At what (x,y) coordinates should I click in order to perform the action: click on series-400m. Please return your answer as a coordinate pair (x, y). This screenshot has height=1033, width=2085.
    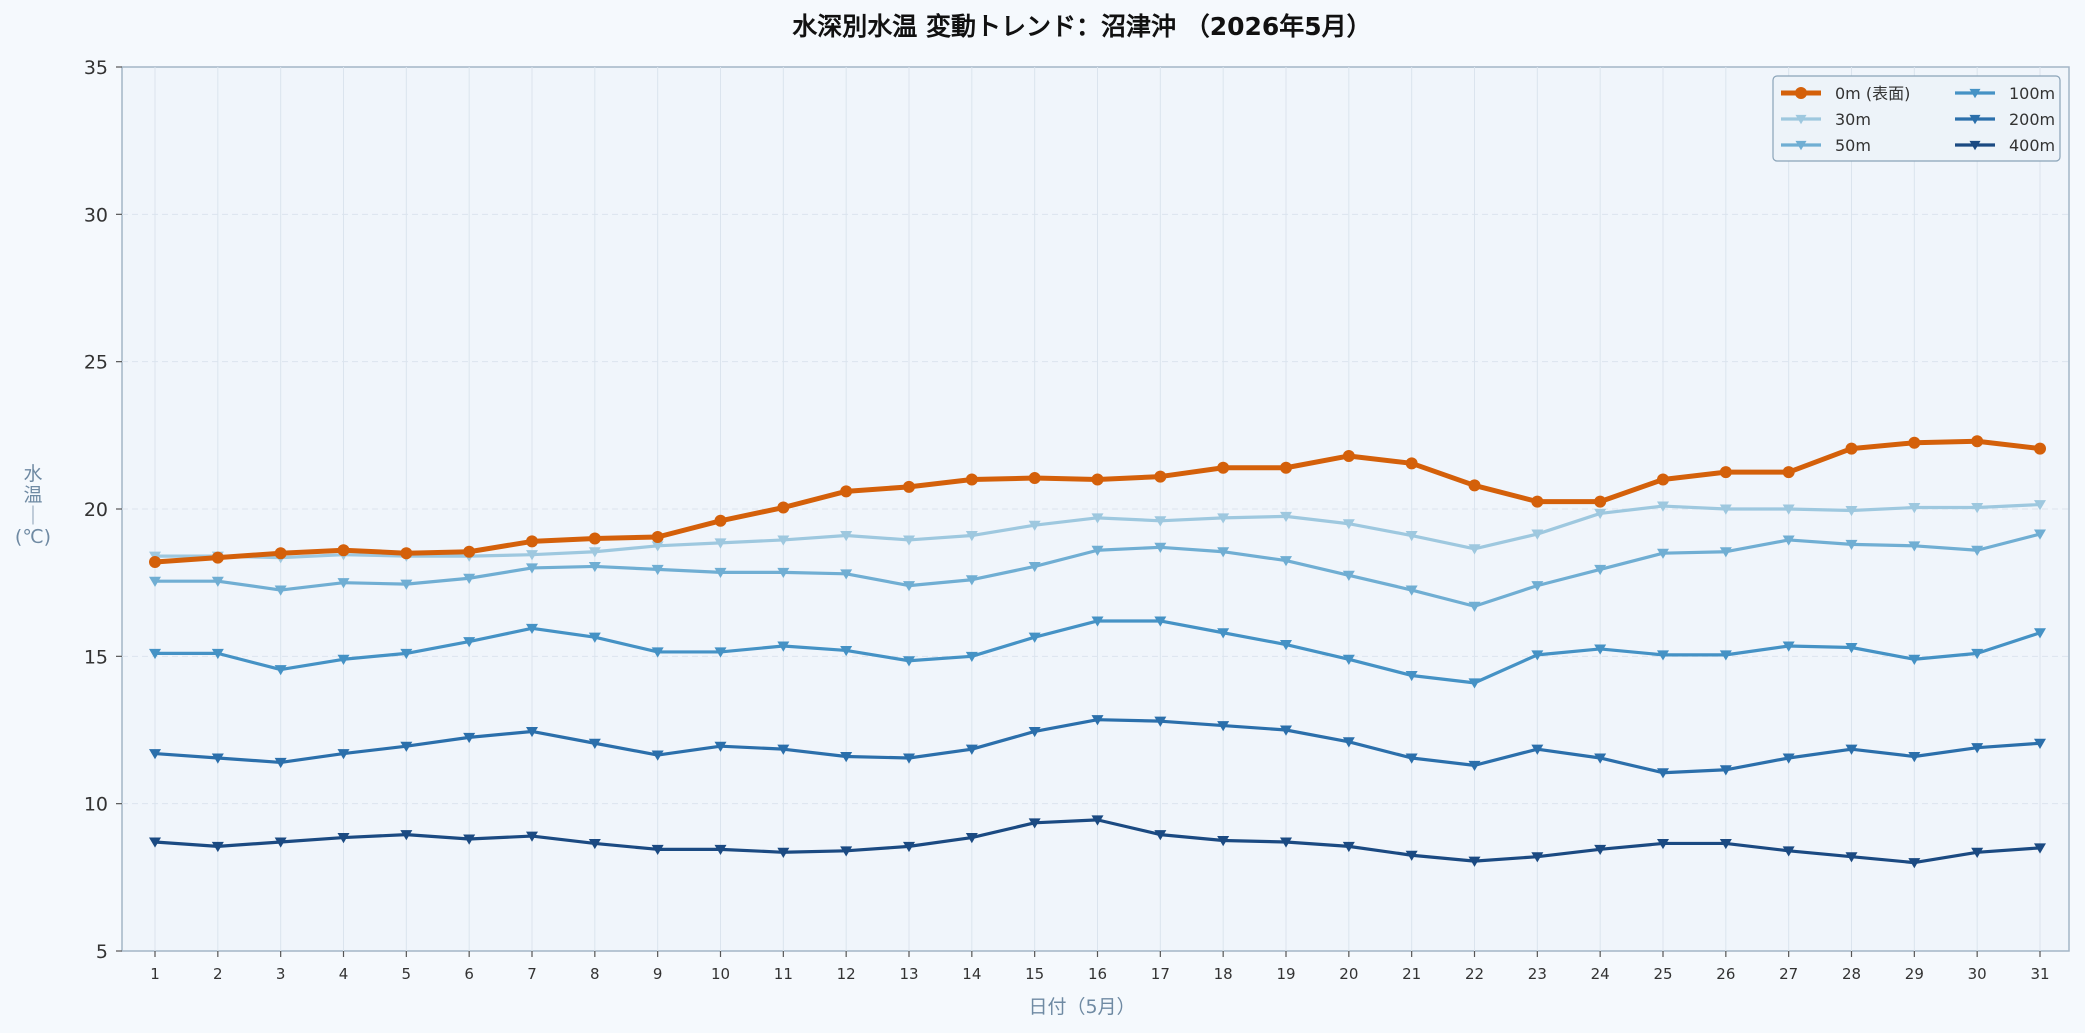
    Looking at the image, I should click on (1097, 842).